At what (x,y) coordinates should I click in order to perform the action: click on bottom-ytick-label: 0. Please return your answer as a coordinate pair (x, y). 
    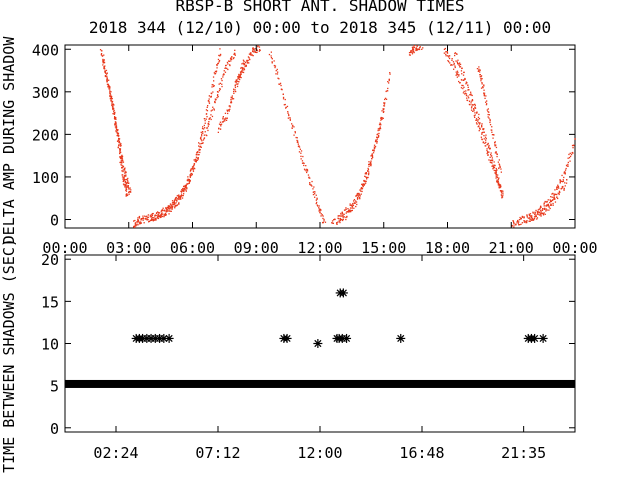
    Looking at the image, I should click on (54, 429).